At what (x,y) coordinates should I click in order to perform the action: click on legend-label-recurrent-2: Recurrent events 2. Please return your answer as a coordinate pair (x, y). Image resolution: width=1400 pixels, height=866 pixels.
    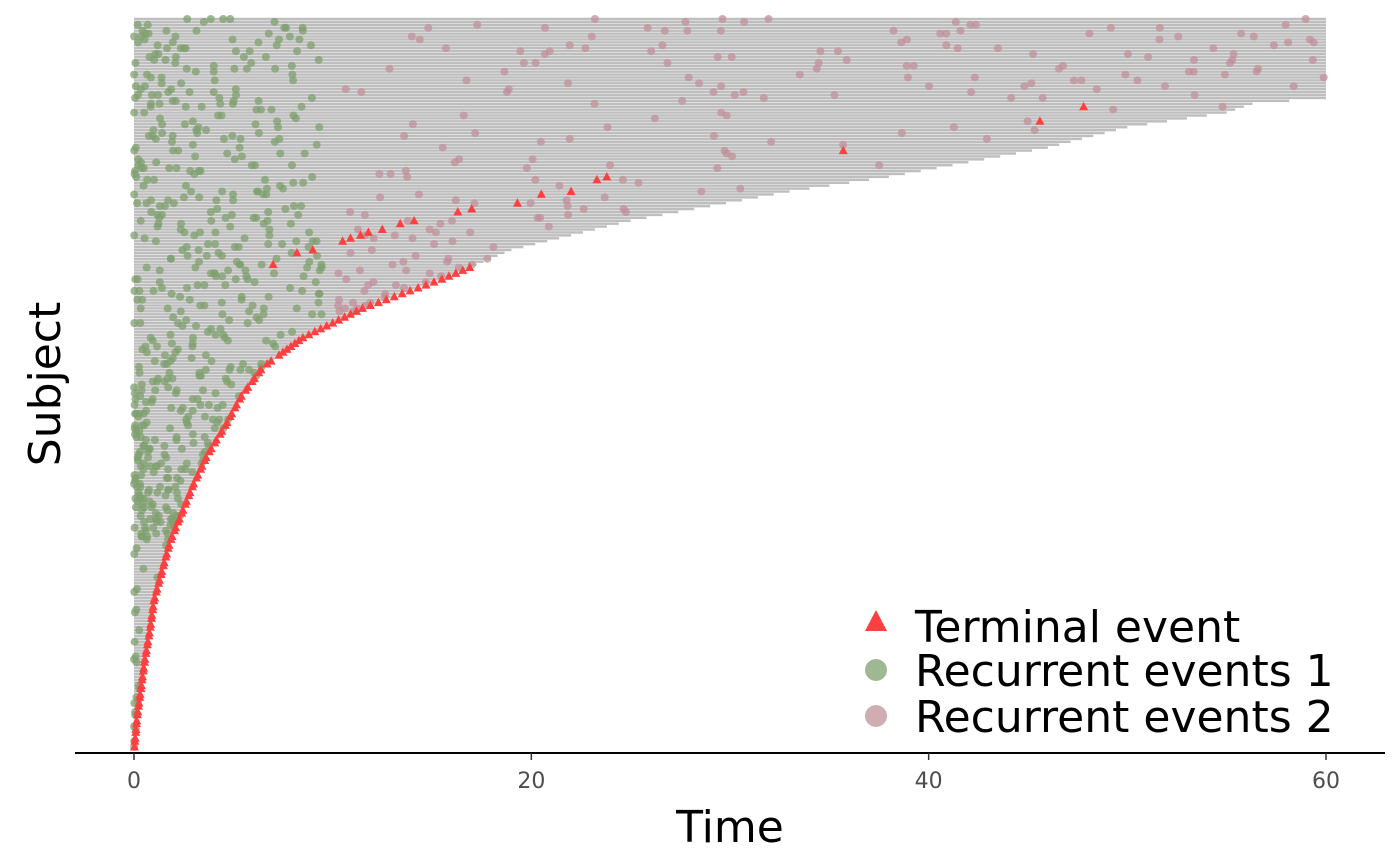
    Looking at the image, I should click on (1124, 717).